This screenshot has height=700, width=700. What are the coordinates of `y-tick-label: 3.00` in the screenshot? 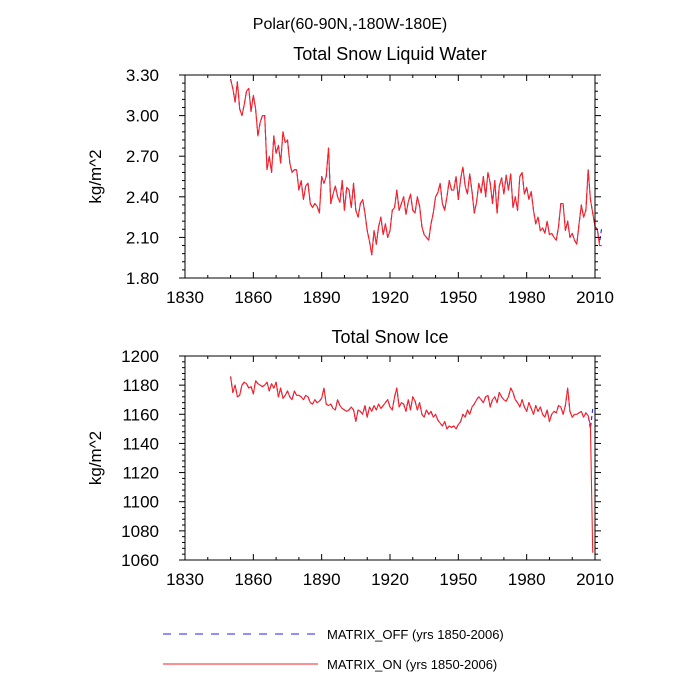 It's located at (142, 116).